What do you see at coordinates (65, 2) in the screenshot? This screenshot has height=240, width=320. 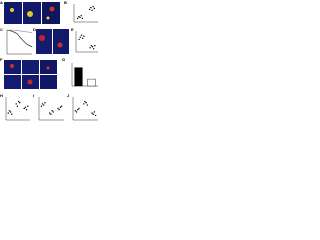 I see `panel-label: B` at bounding box center [65, 2].